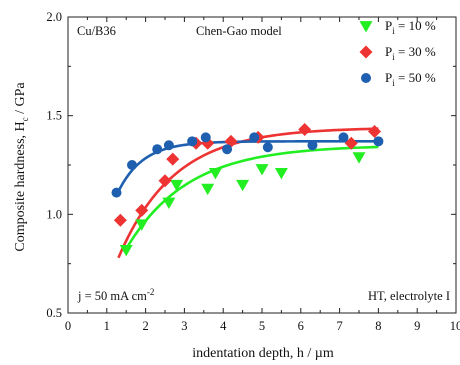  I want to click on x-tick-label: 4, so click(223, 326).